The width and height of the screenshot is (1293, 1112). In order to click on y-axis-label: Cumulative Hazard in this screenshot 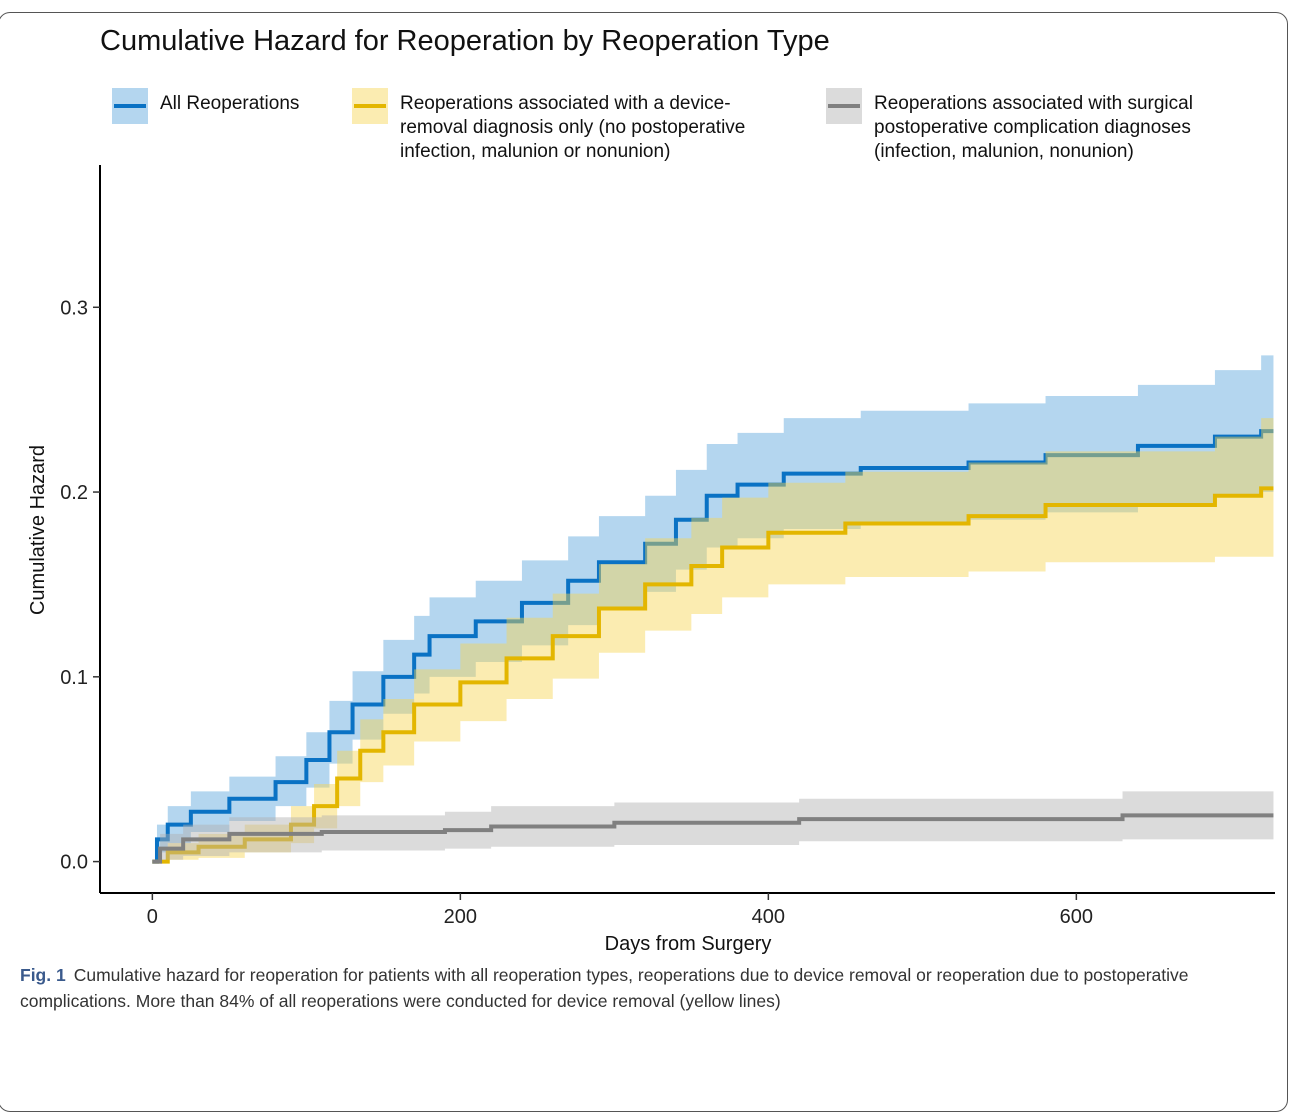, I will do `click(38, 530)`.